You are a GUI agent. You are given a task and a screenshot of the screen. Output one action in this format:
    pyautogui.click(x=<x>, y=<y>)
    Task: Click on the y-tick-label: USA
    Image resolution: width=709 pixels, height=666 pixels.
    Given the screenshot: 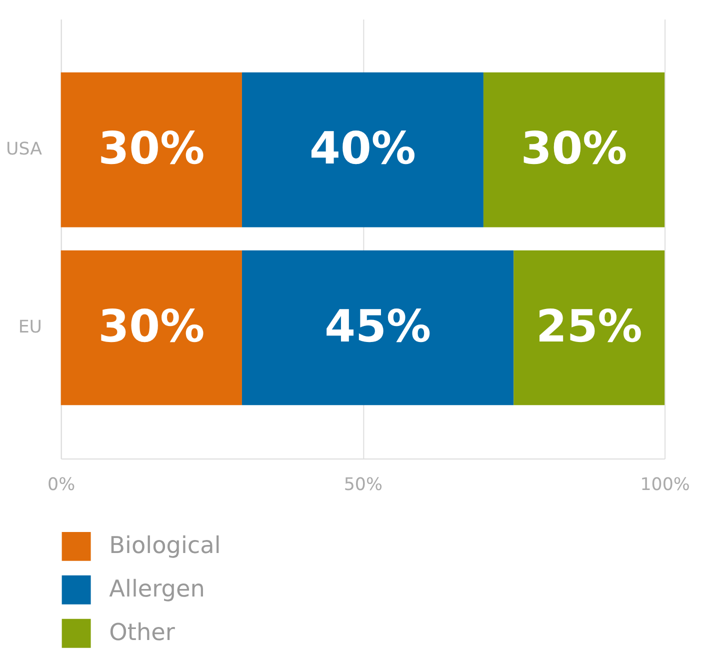 What is the action you would take?
    pyautogui.click(x=24, y=150)
    